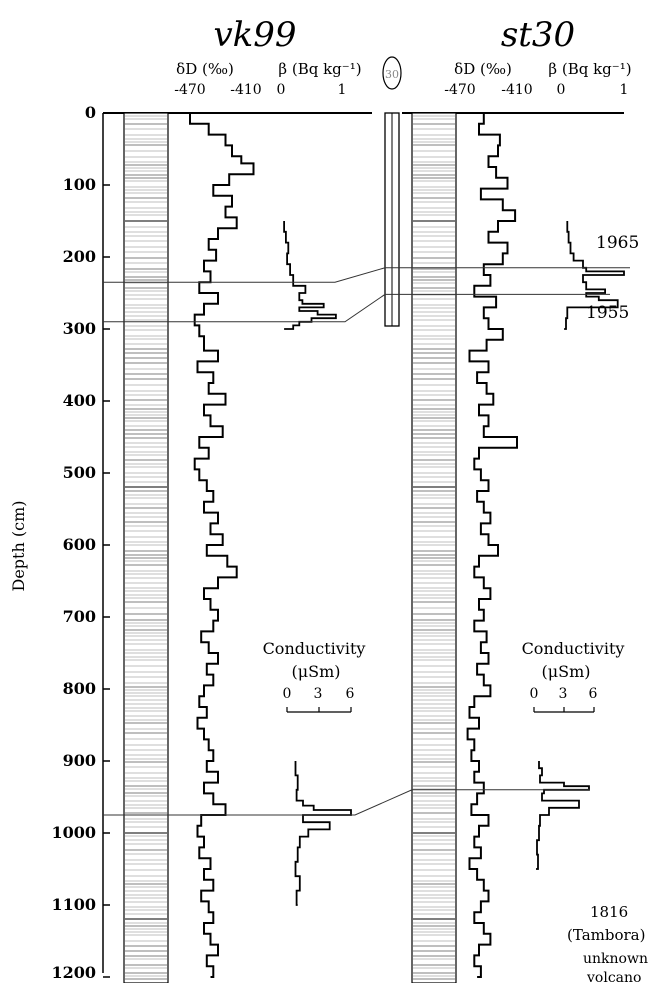 This screenshot has height=983, width=657. Describe the element at coordinates (589, 69) in the screenshot. I see `st30-beta-label: β (Bq kg⁻¹)` at that location.